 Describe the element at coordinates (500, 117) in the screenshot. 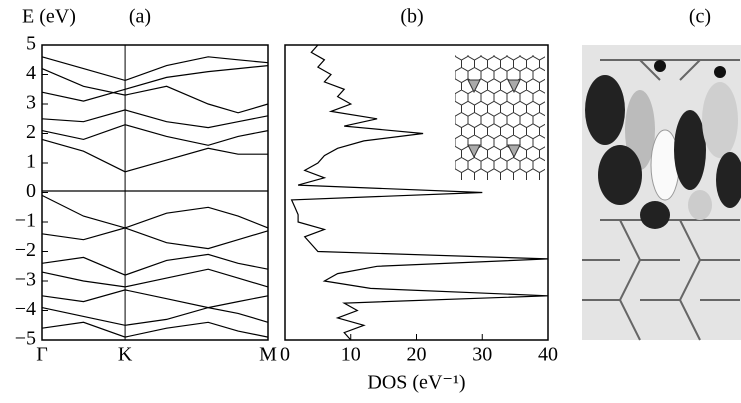

I see `inset-lattice` at that location.